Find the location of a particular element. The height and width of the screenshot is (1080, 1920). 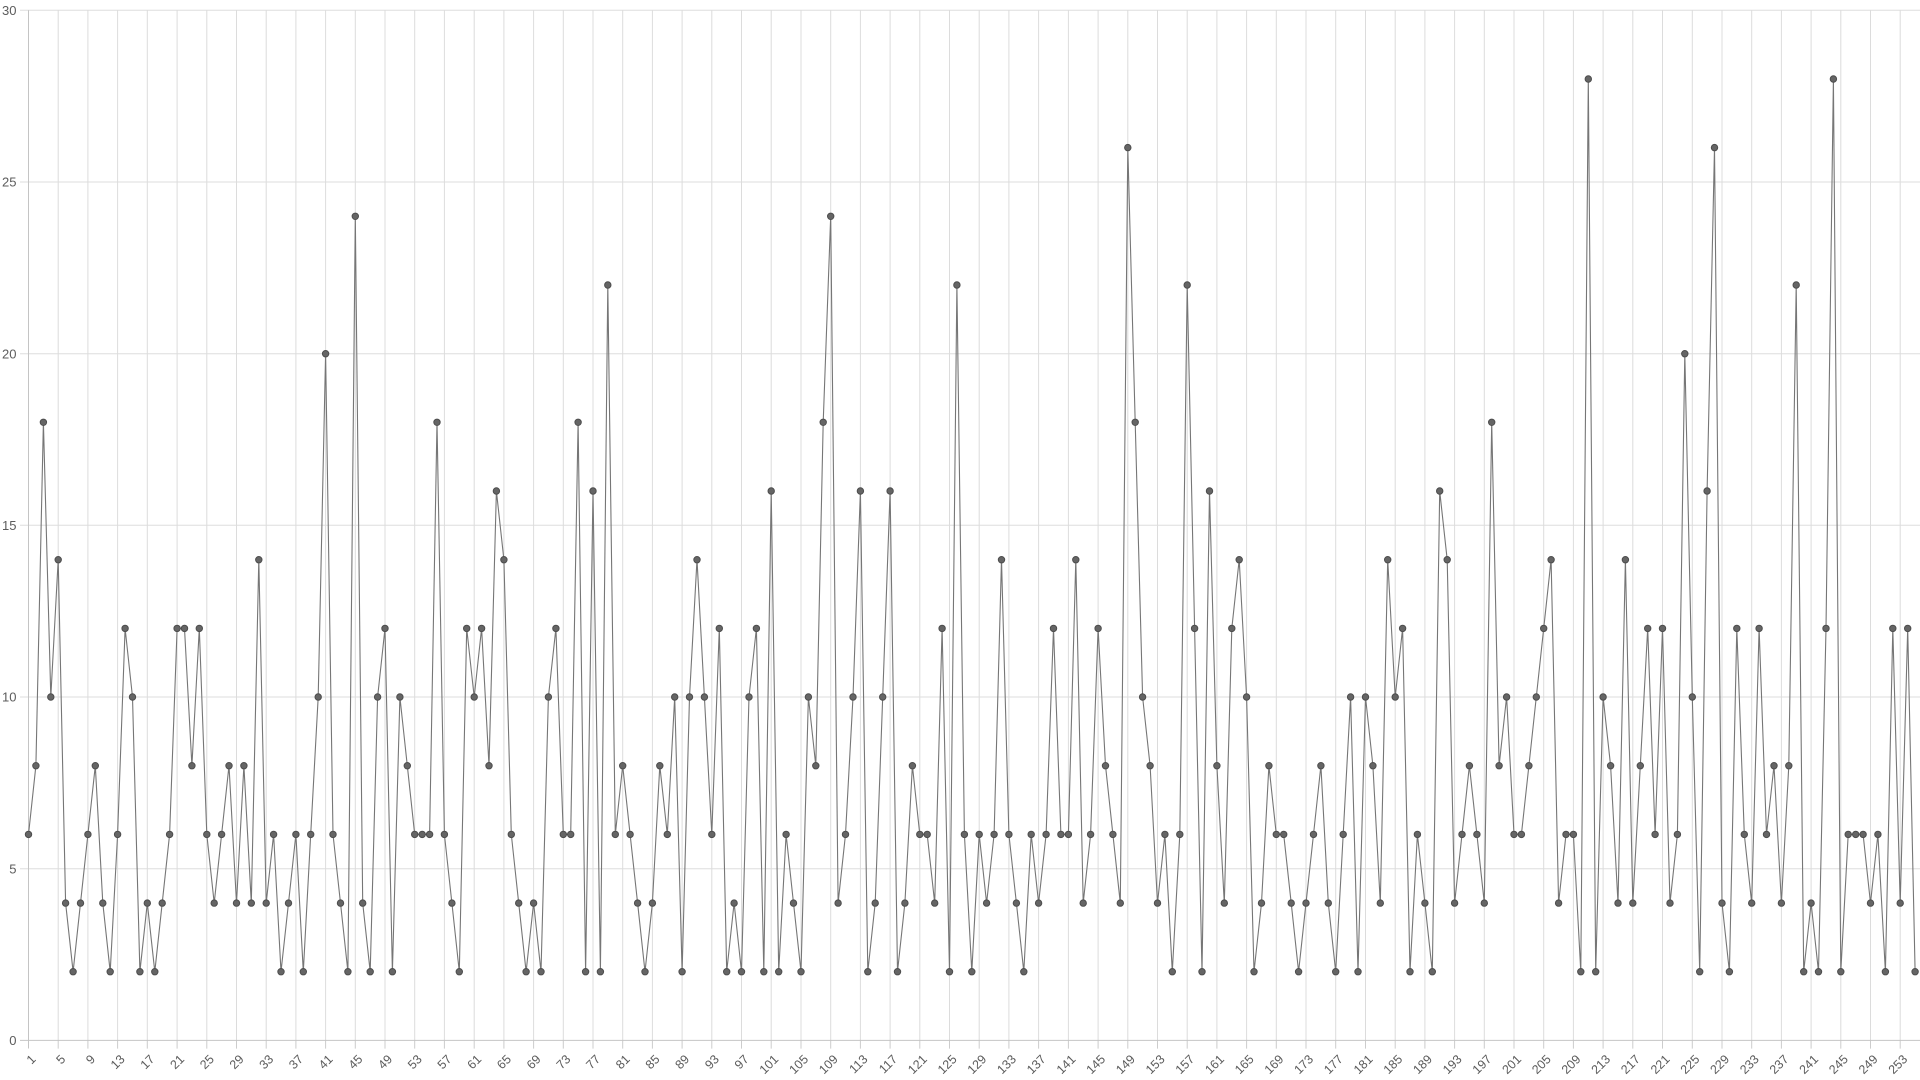

svg-text: 0 is located at coordinates (12, 1040).